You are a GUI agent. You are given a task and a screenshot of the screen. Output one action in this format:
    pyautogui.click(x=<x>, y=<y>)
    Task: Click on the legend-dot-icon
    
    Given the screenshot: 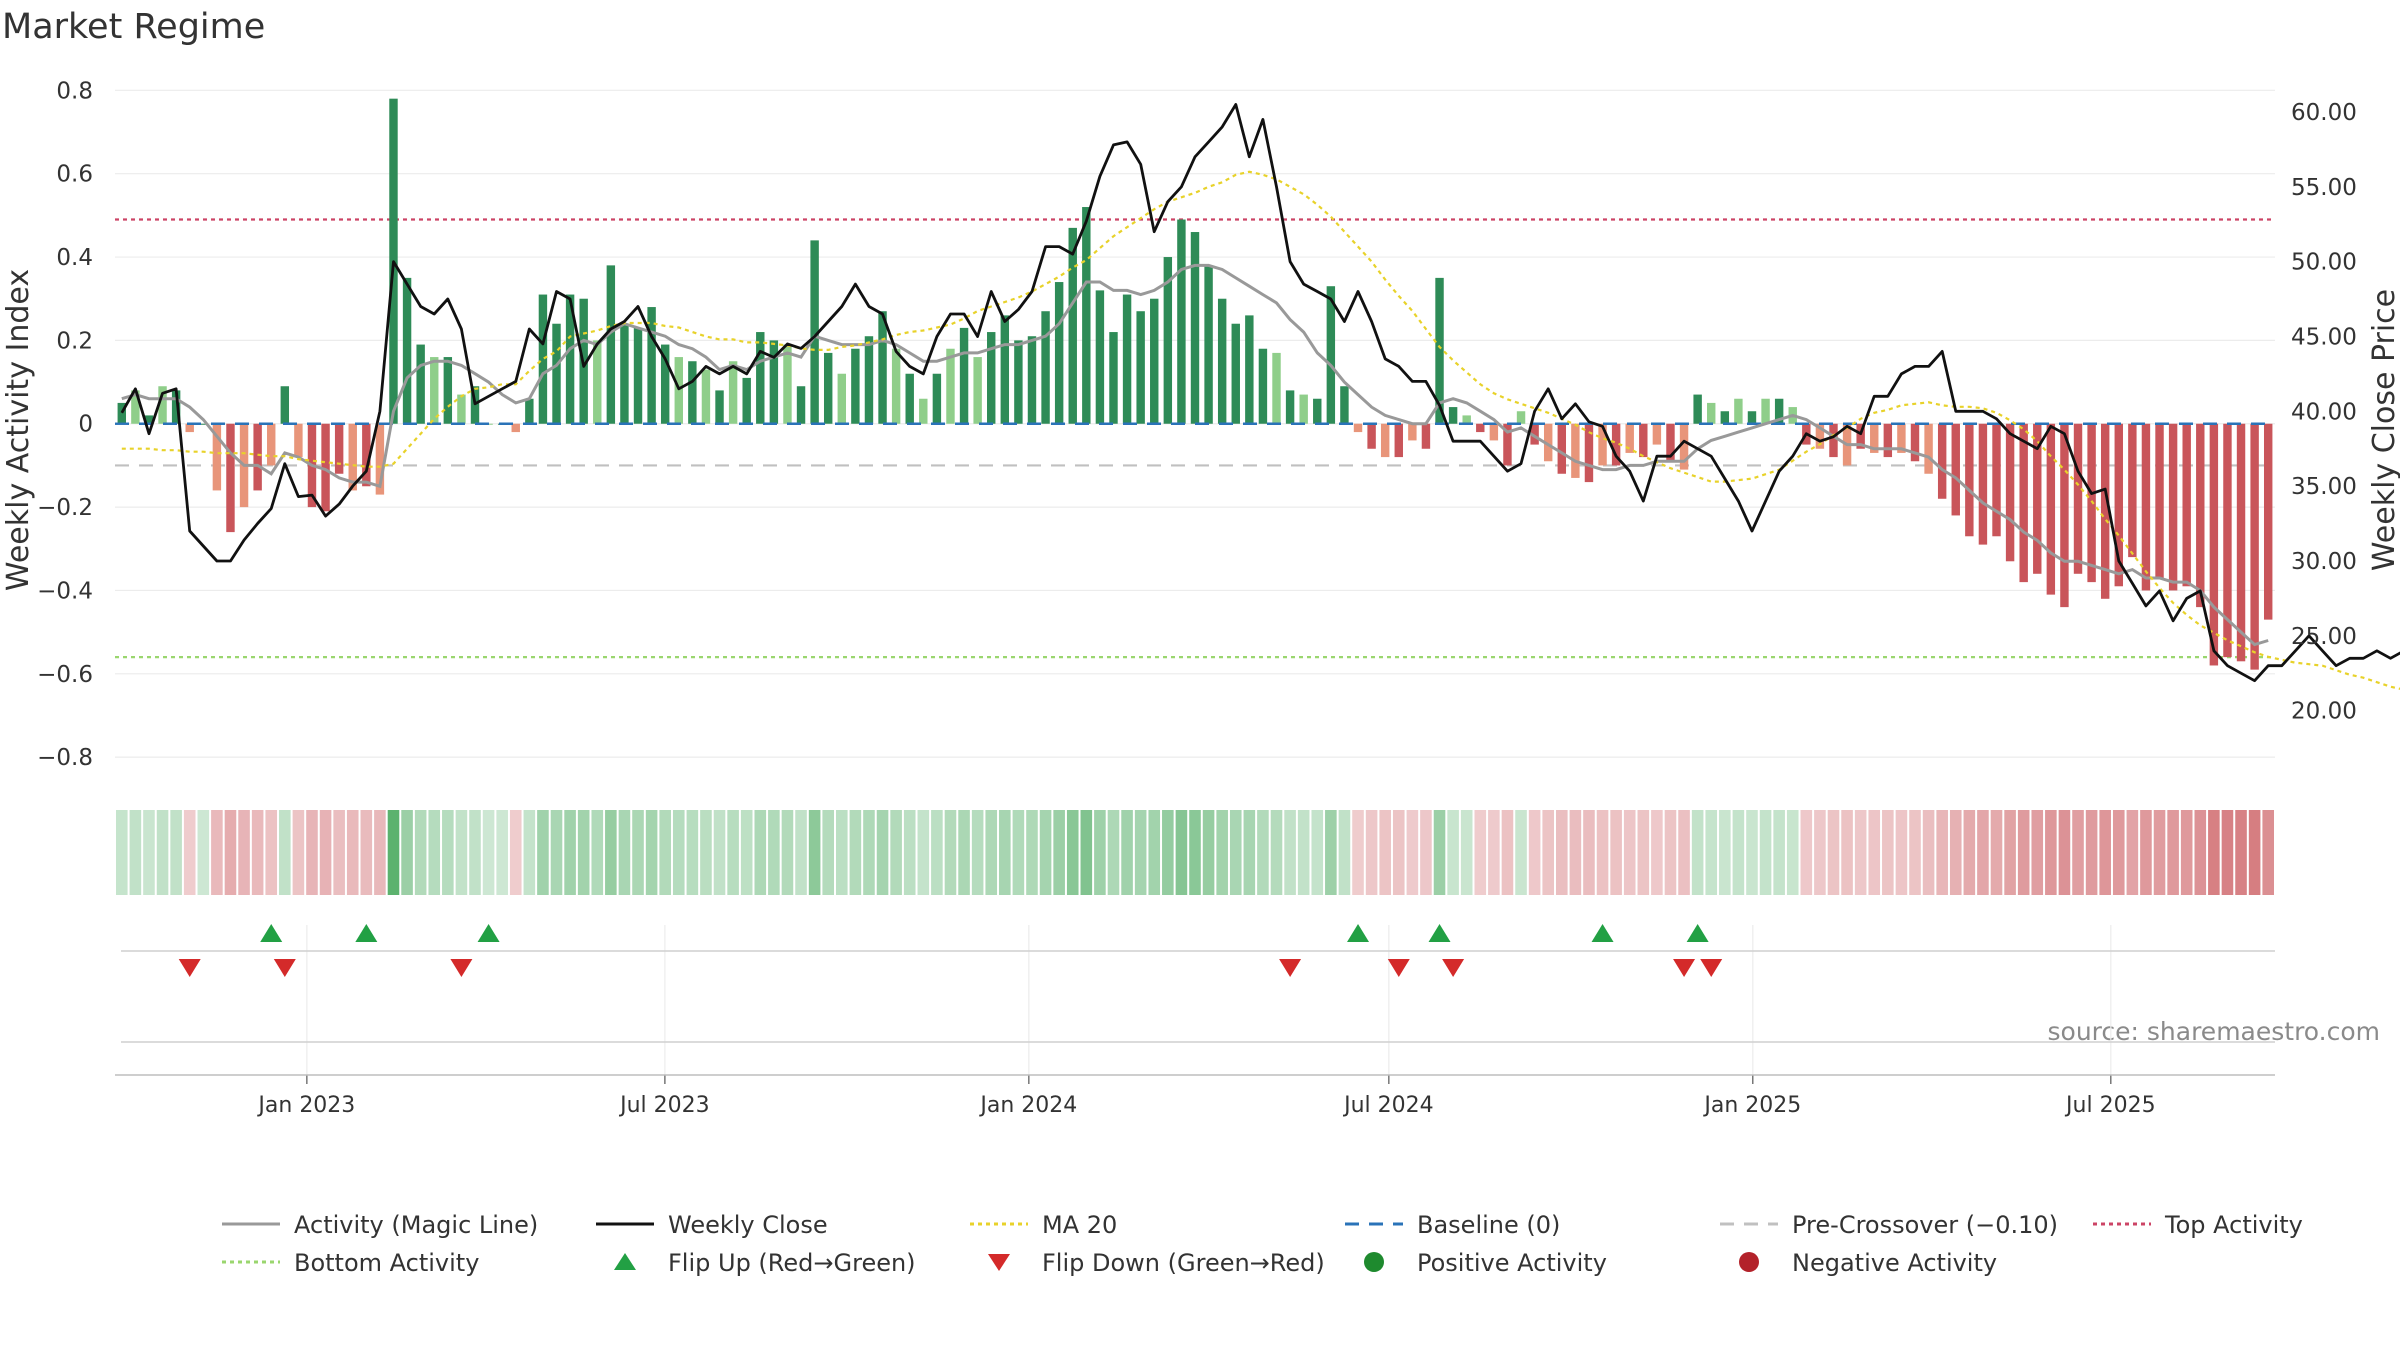 What is the action you would take?
    pyautogui.click(x=1749, y=1262)
    